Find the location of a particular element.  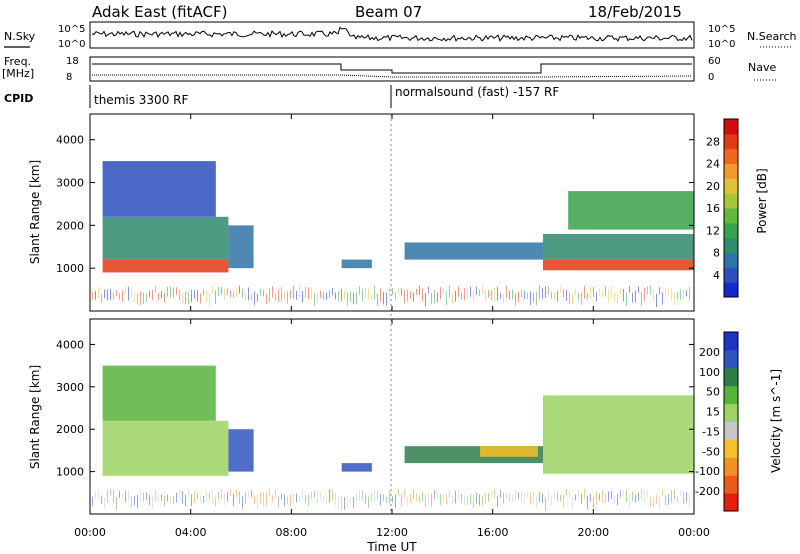

freq-tick-high: 18 is located at coordinates (72, 61).